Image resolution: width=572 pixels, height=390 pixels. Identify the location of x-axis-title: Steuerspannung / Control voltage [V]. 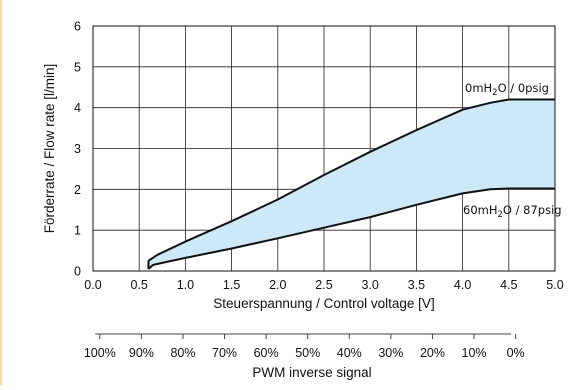
(323, 303).